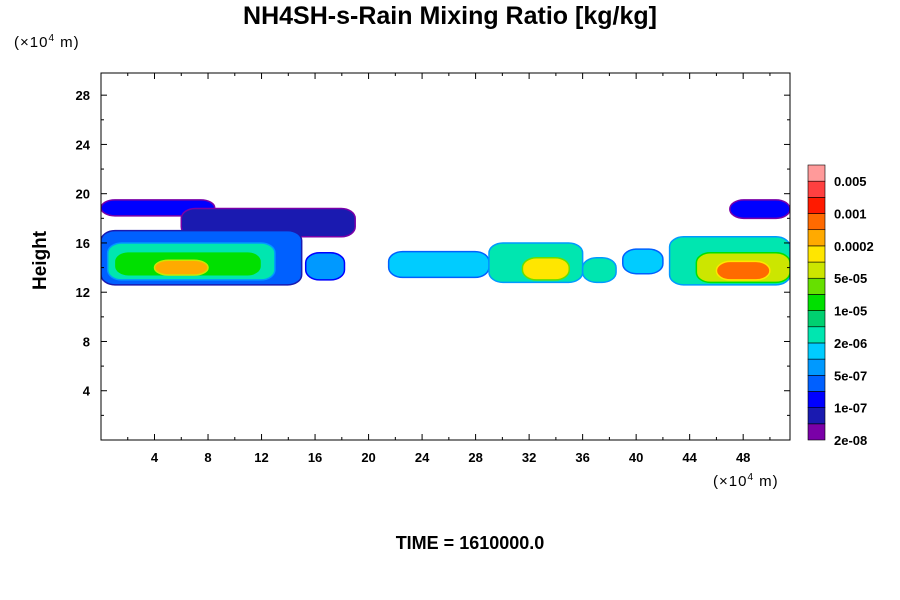 The width and height of the screenshot is (900, 600). I want to click on heatmap-regions, so click(445, 242).